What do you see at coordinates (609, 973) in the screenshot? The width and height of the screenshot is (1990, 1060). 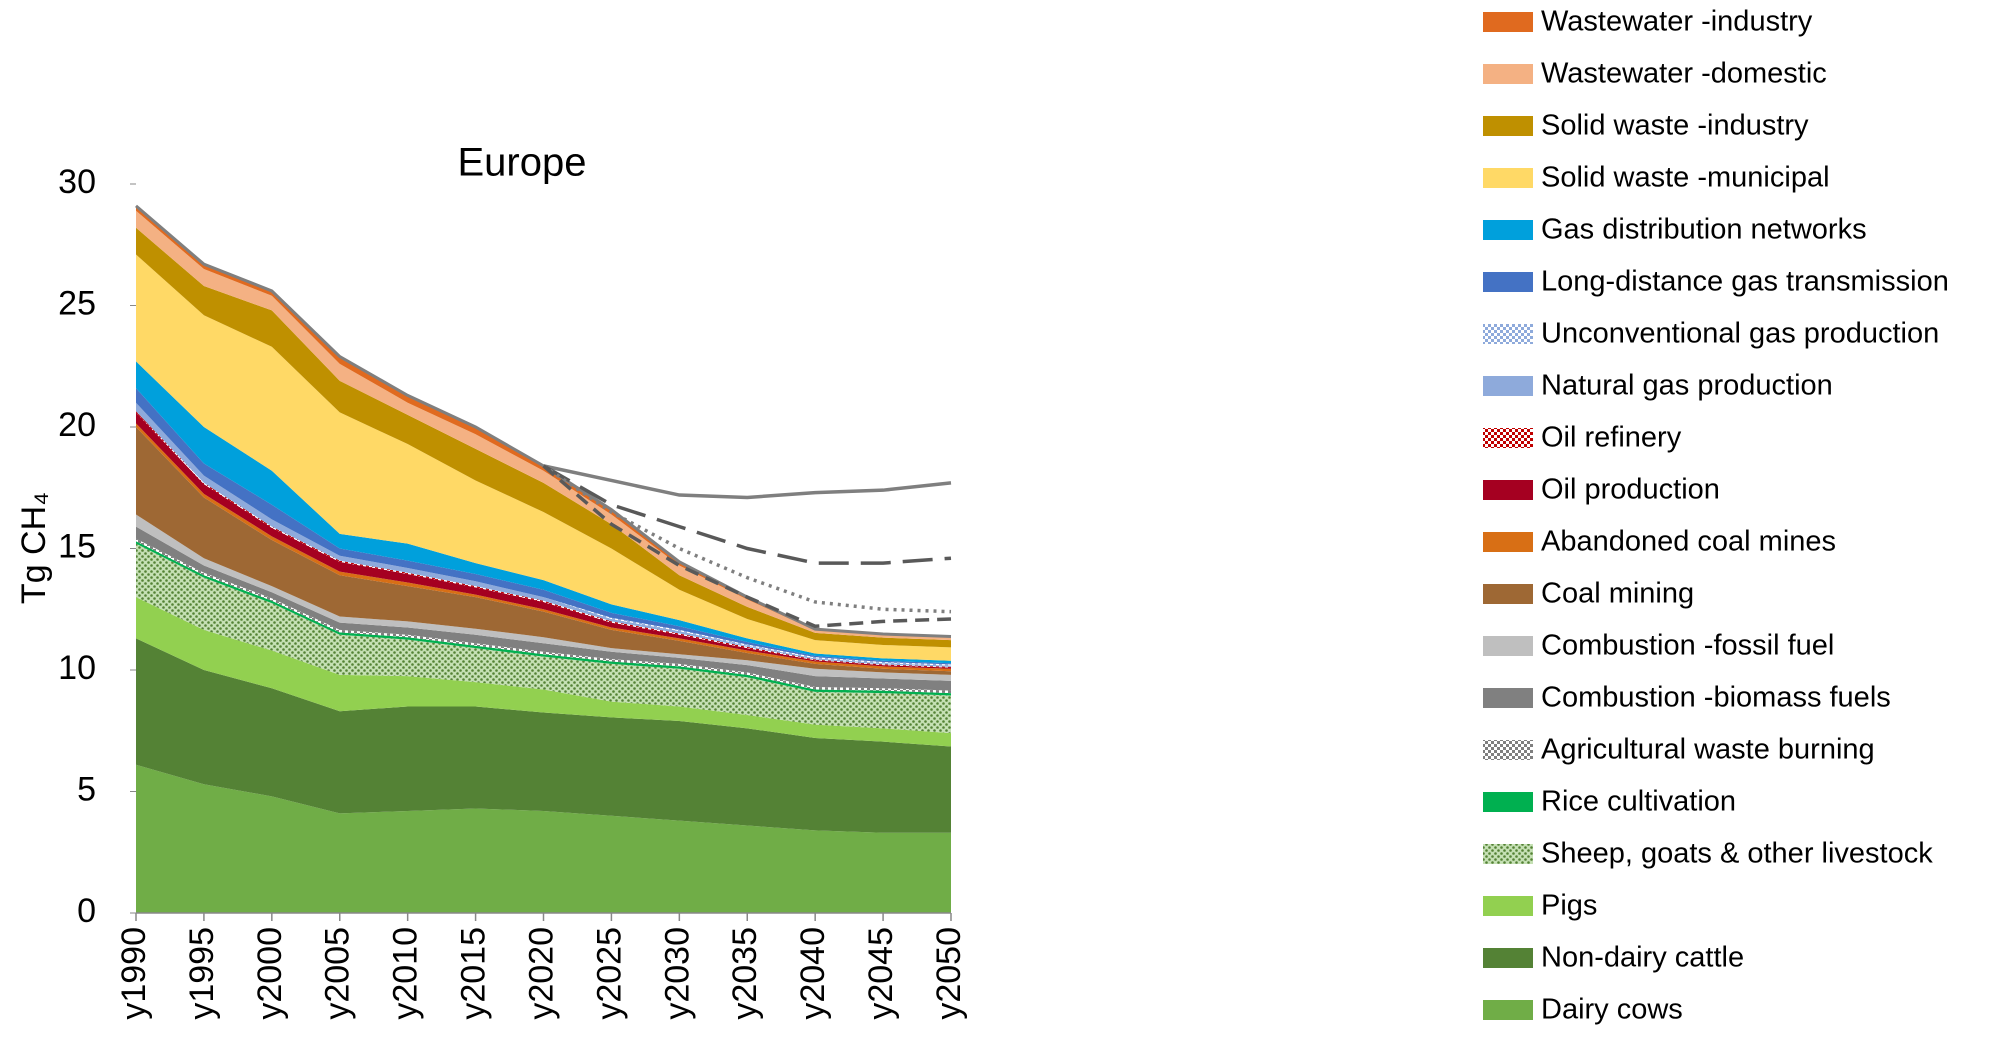 I see `x-tick-label: y2025` at bounding box center [609, 973].